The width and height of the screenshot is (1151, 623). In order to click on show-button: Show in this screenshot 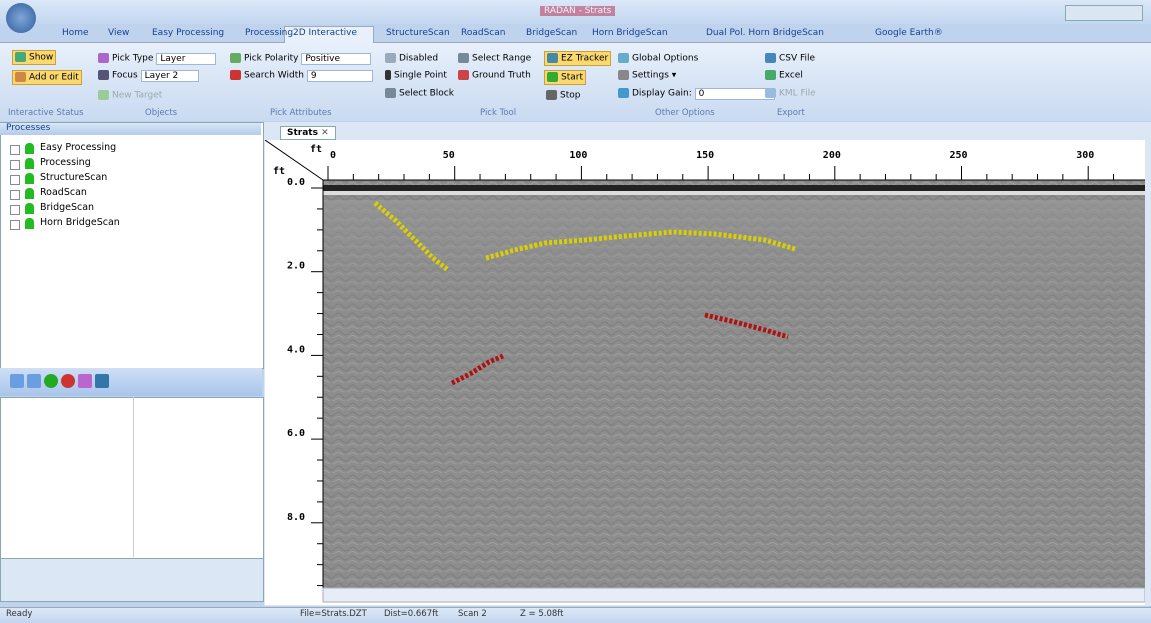, I will do `click(34, 57)`.